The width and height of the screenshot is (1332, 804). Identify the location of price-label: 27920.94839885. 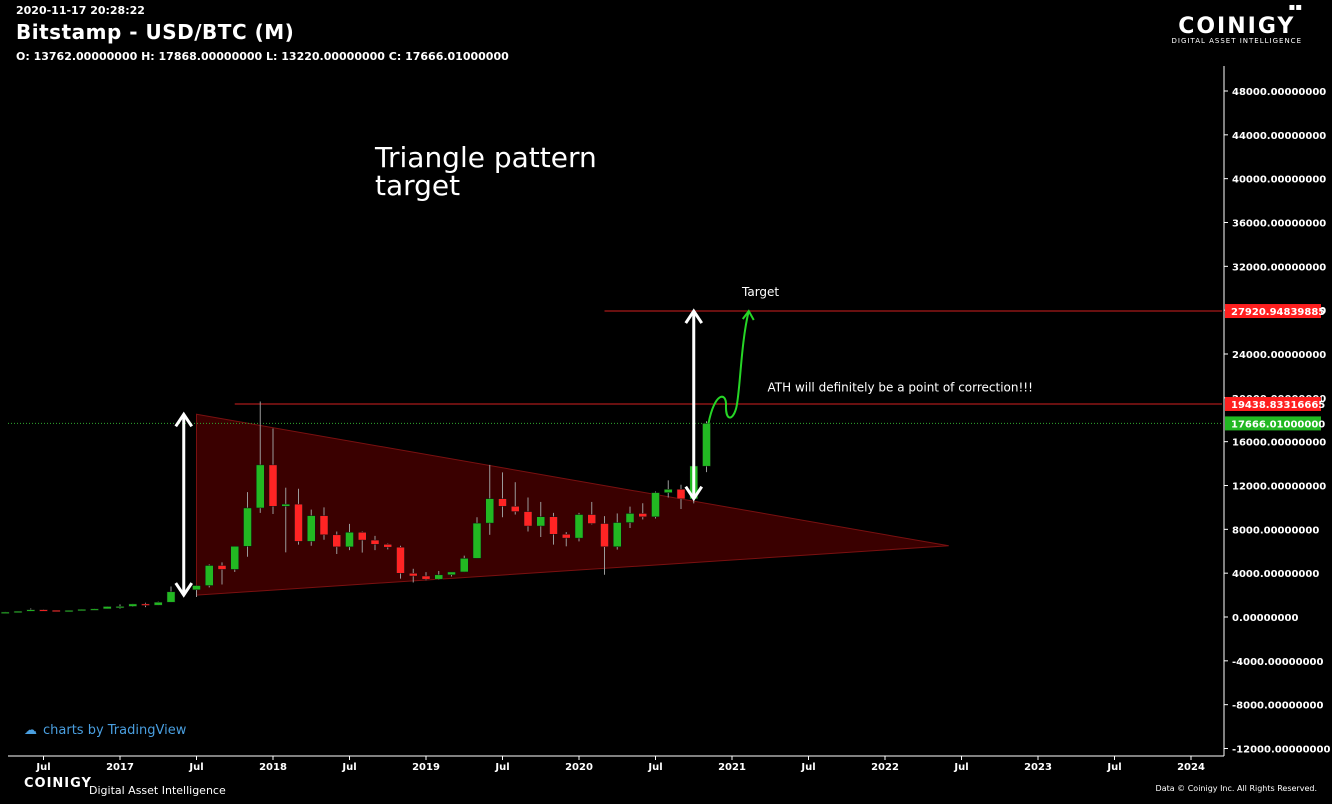
(1278, 312).